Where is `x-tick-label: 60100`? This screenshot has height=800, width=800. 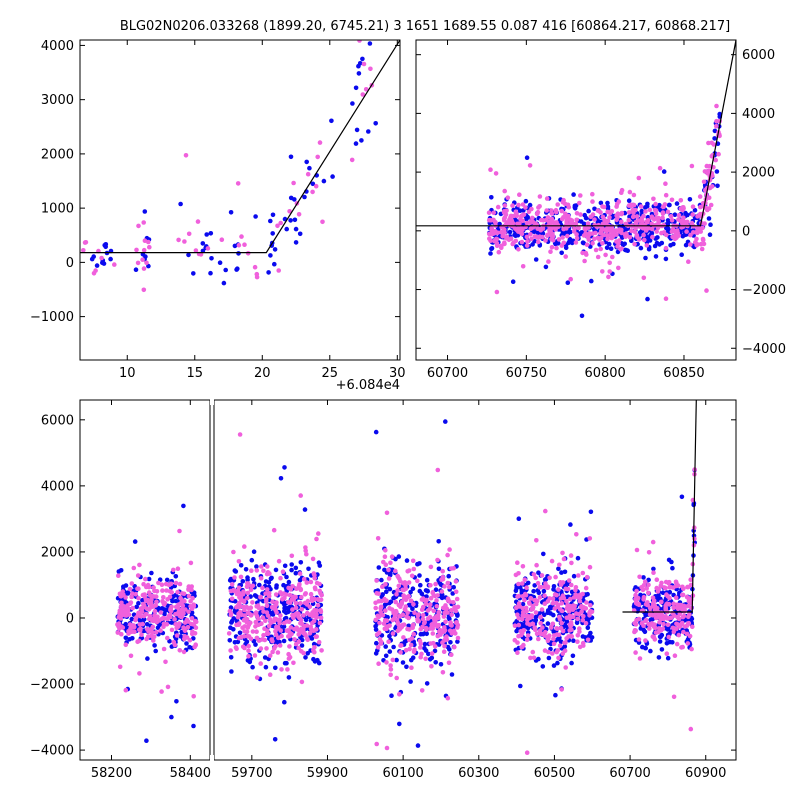
x-tick-label: 60100 is located at coordinates (402, 773).